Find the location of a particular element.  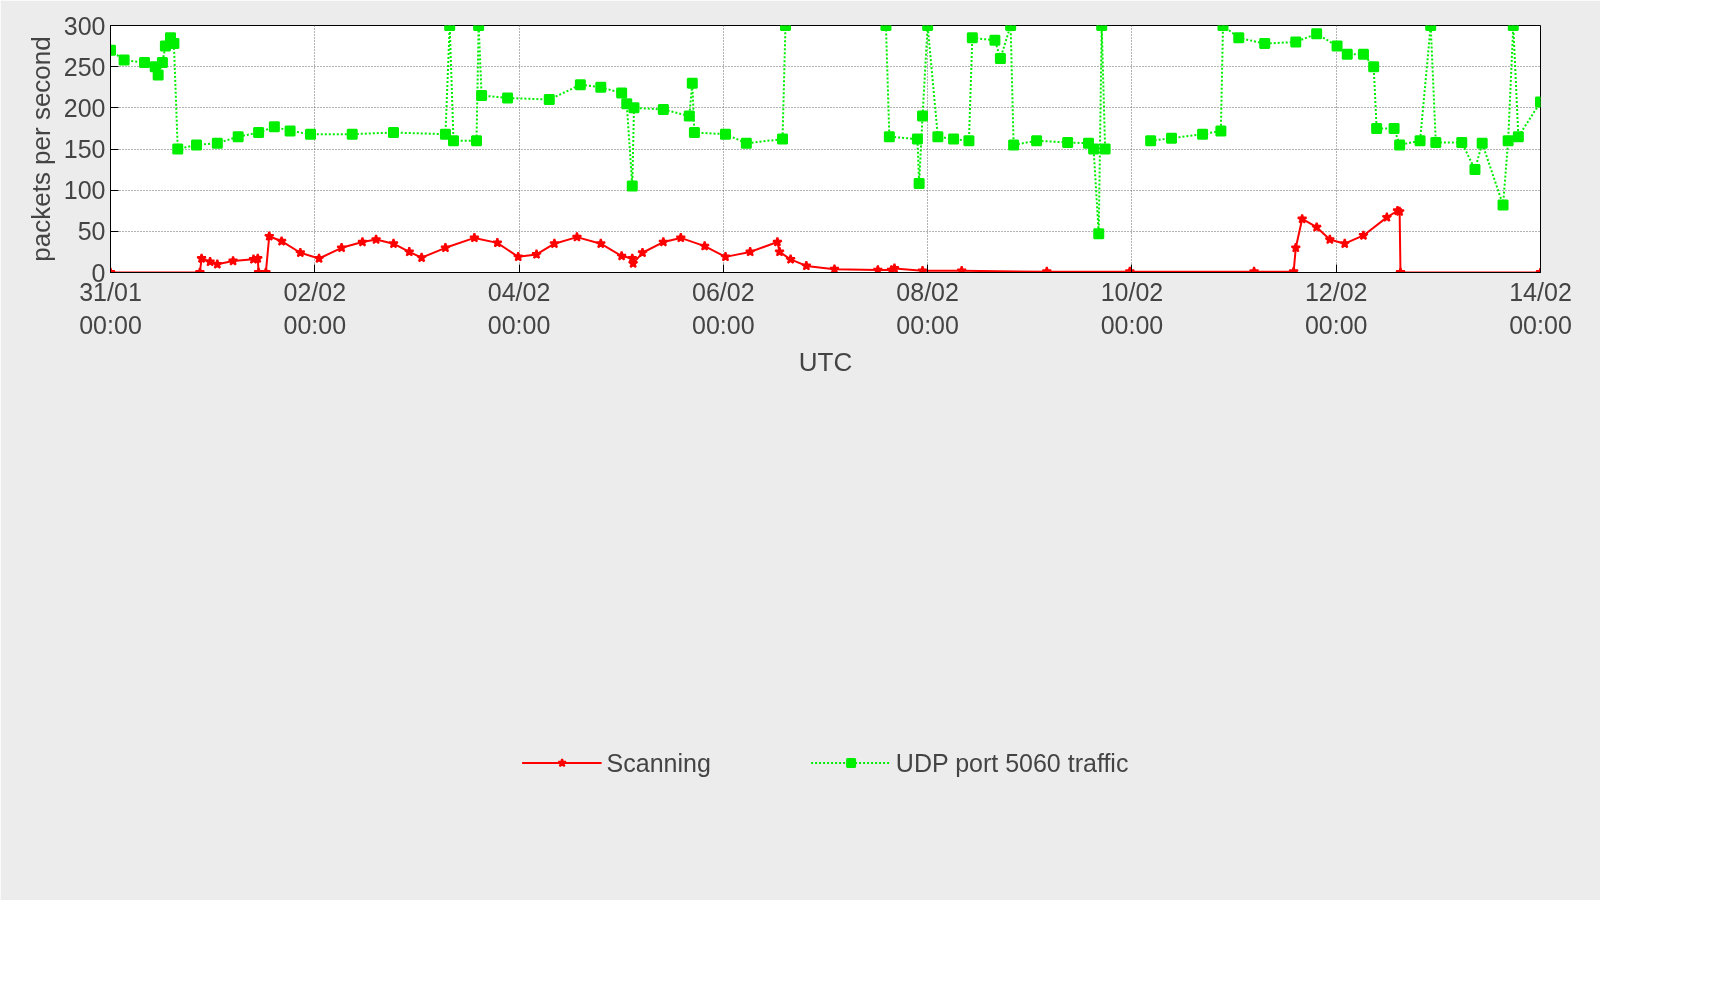

y-axis-title: packets per second is located at coordinates (40, 149).